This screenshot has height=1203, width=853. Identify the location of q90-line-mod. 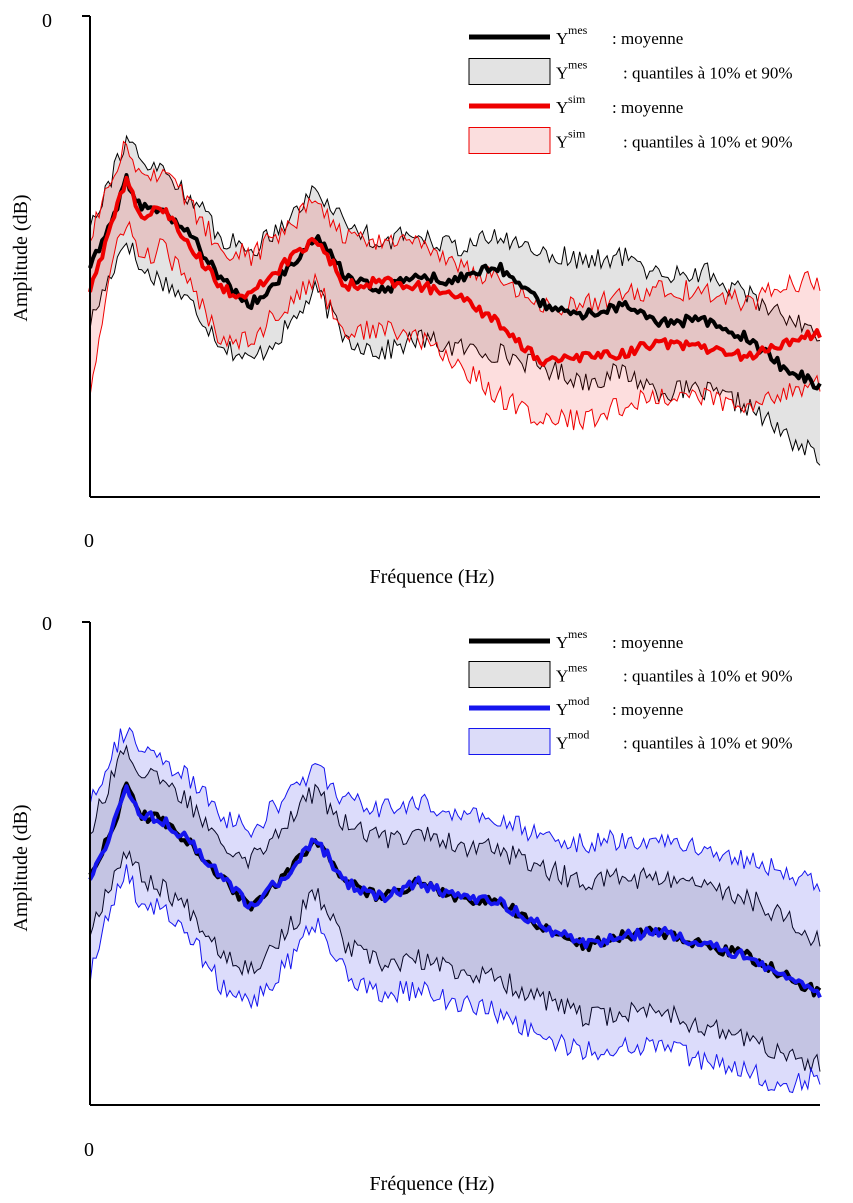
(455, 809).